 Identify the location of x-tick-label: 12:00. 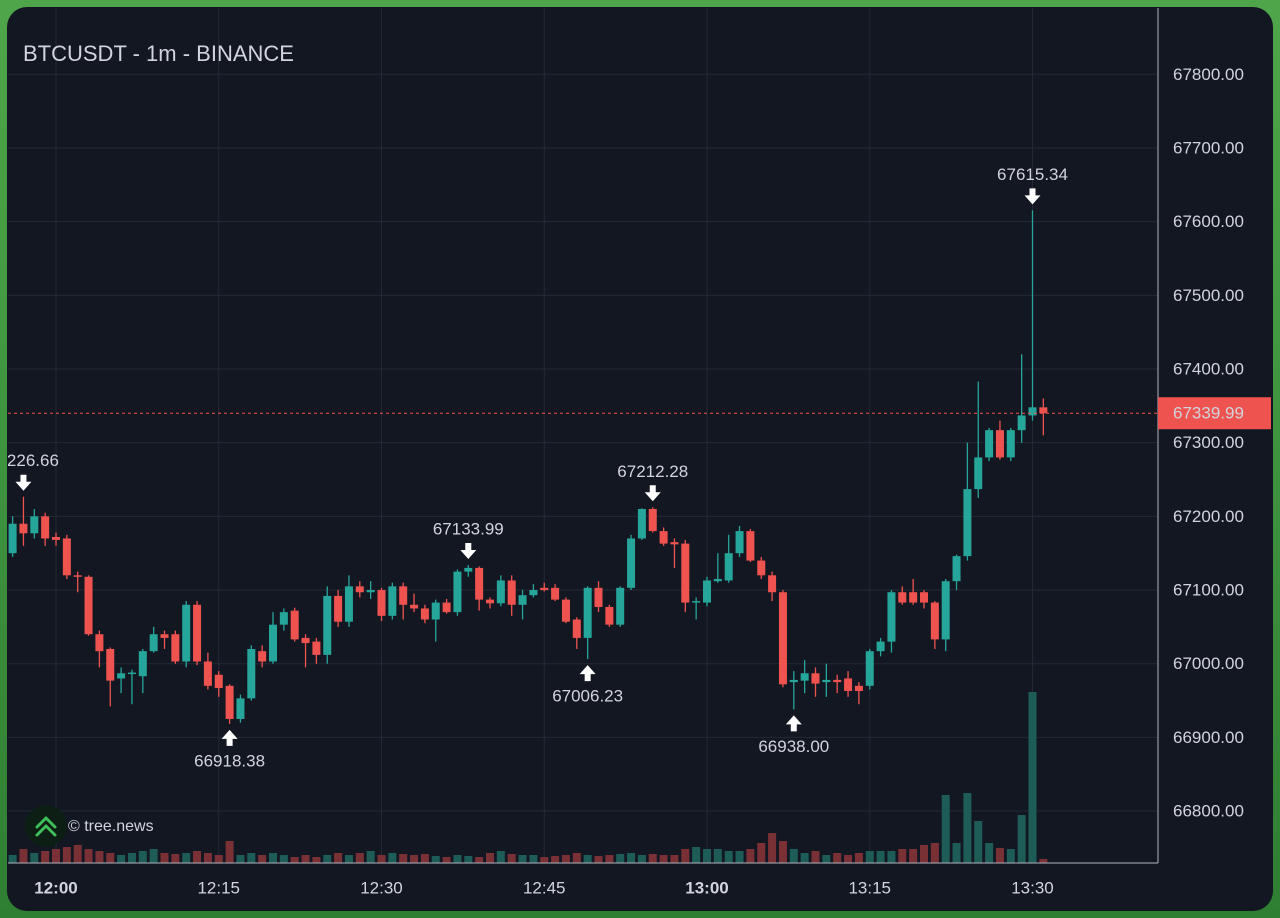
(55, 887).